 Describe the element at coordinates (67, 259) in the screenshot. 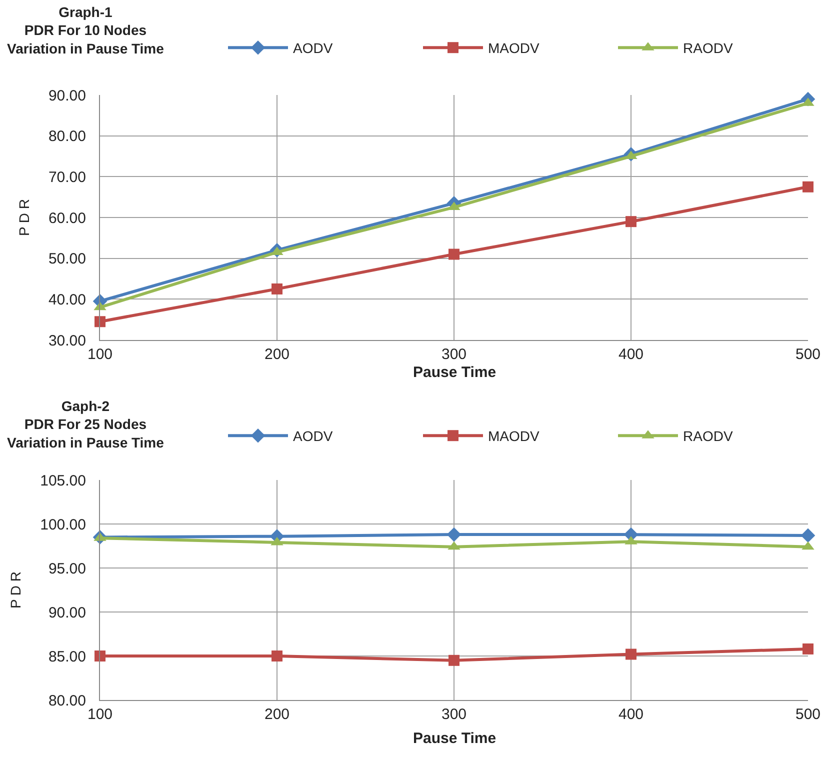

I see `y-tick-label: 50.00` at that location.